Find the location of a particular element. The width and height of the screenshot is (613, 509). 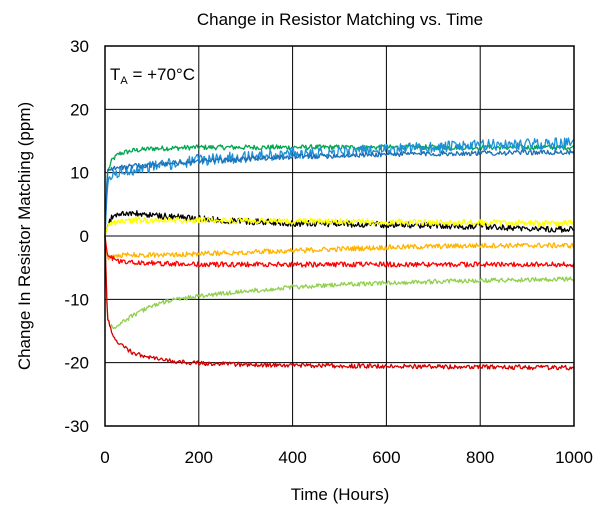

y-tick-label: 20 is located at coordinates (79, 109).